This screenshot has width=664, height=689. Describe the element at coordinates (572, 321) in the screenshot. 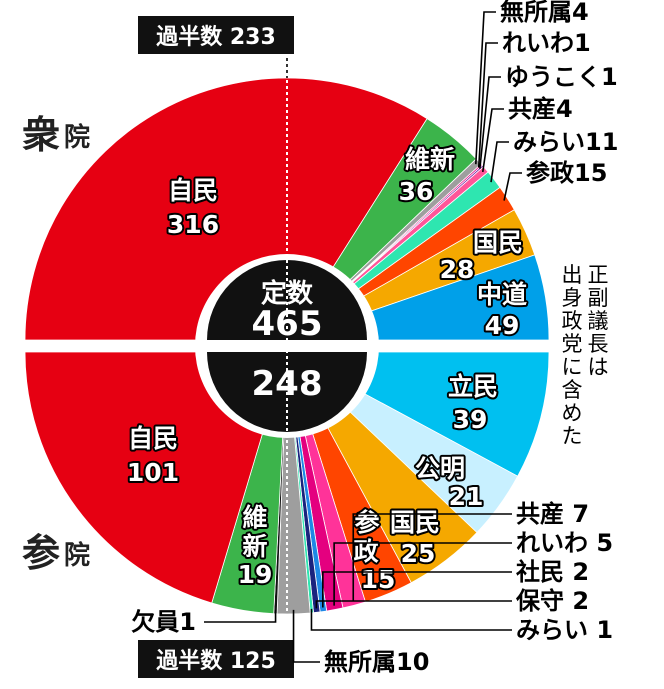

I see `note-c2-2: 政` at that location.